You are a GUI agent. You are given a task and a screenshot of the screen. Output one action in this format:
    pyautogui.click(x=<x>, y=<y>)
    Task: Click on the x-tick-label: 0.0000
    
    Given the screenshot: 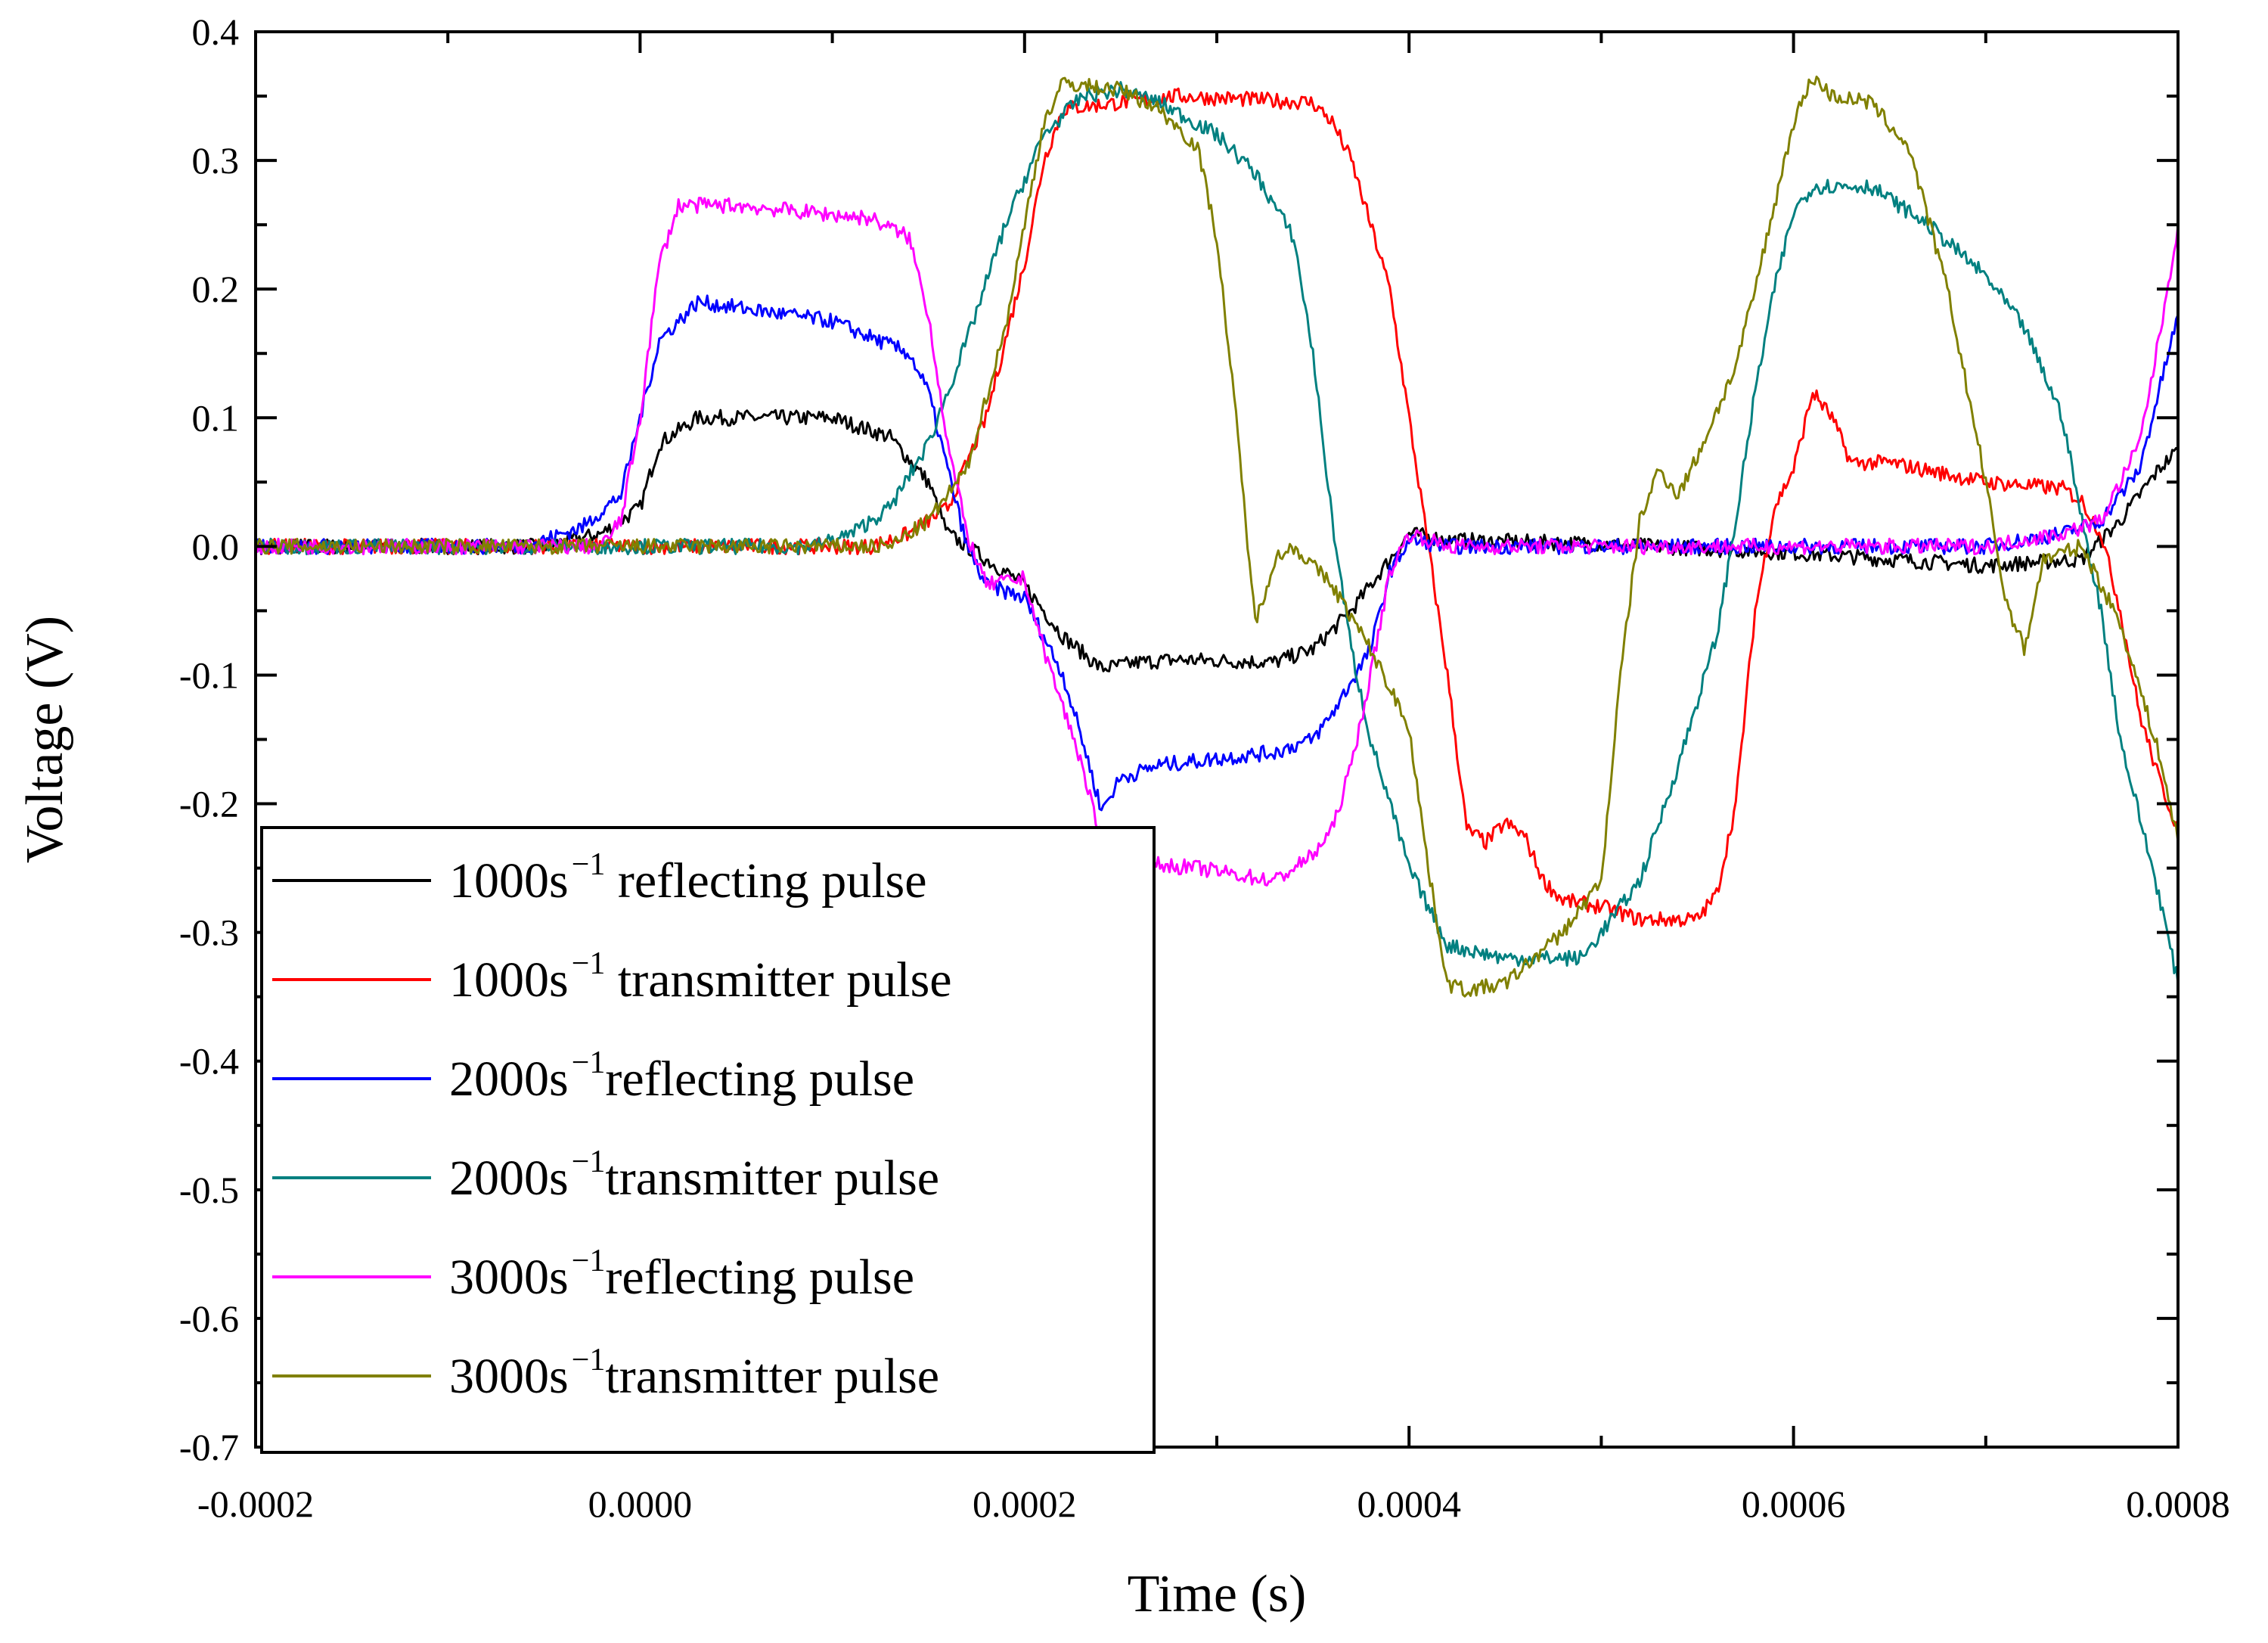 What is the action you would take?
    pyautogui.click(x=640, y=1504)
    